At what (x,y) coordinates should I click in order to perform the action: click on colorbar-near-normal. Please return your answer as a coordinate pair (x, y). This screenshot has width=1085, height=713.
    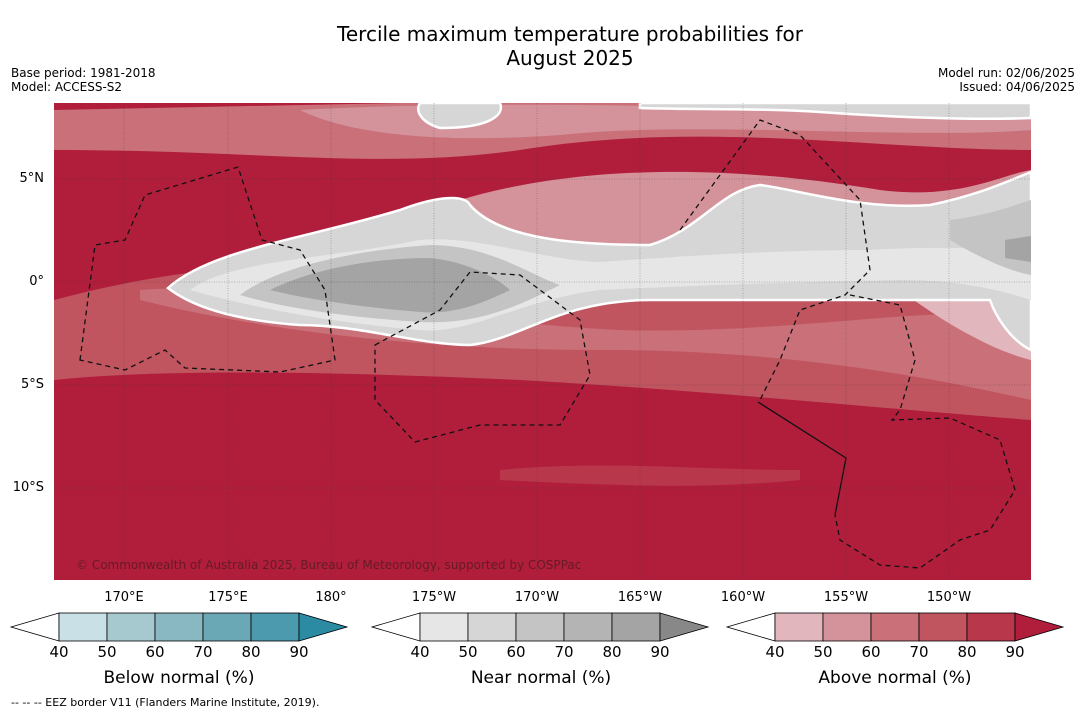
    Looking at the image, I should click on (540, 627).